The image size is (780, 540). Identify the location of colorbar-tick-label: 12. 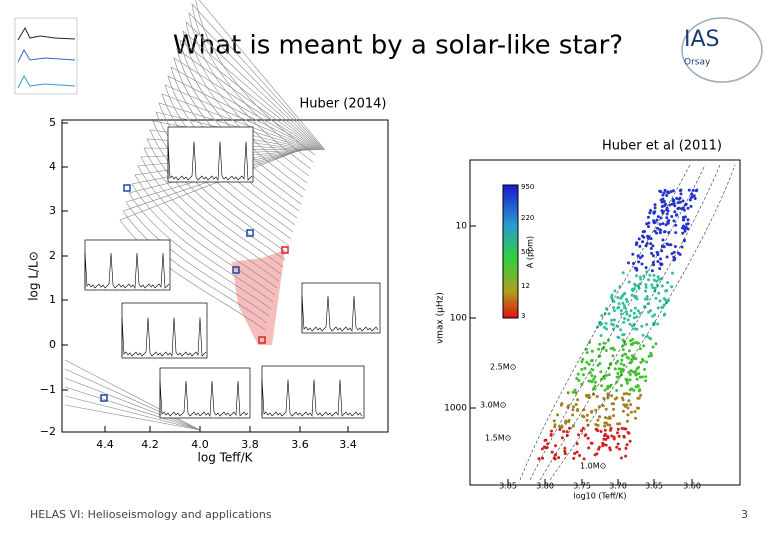
(525, 286).